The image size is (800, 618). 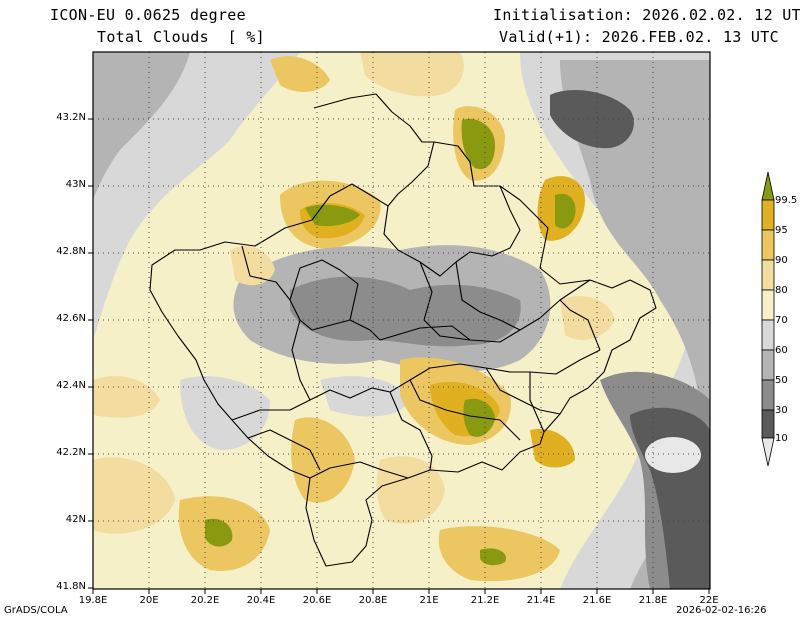 I want to click on render-timestamp: 2026-02-02-16:26, so click(x=721, y=610).